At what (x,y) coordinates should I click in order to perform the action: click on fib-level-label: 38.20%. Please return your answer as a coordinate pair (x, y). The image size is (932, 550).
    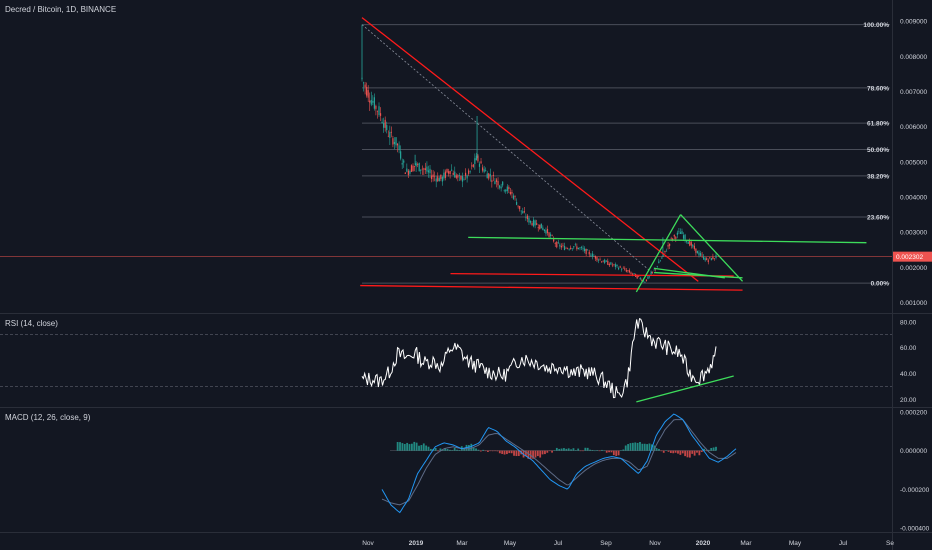
    Looking at the image, I should click on (878, 176).